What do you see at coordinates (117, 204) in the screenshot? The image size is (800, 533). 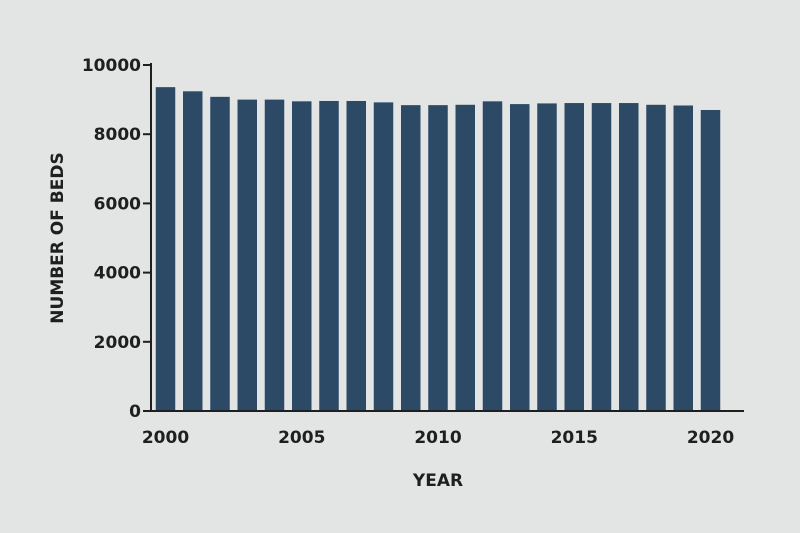 I see `y-tick-label-6000: 6000` at bounding box center [117, 204].